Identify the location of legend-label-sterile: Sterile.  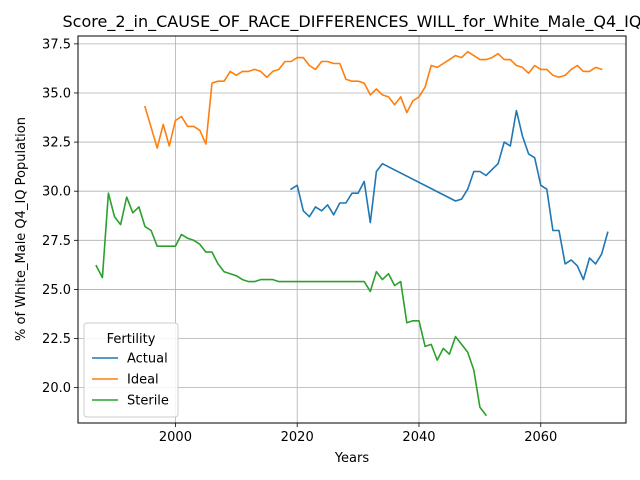
(148, 401).